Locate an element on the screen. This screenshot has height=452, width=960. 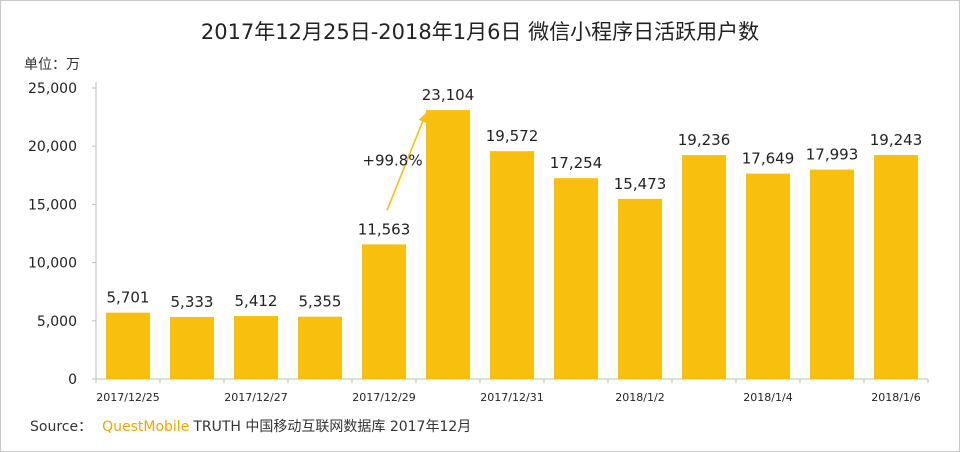
data-label: 17,993 is located at coordinates (832, 155).